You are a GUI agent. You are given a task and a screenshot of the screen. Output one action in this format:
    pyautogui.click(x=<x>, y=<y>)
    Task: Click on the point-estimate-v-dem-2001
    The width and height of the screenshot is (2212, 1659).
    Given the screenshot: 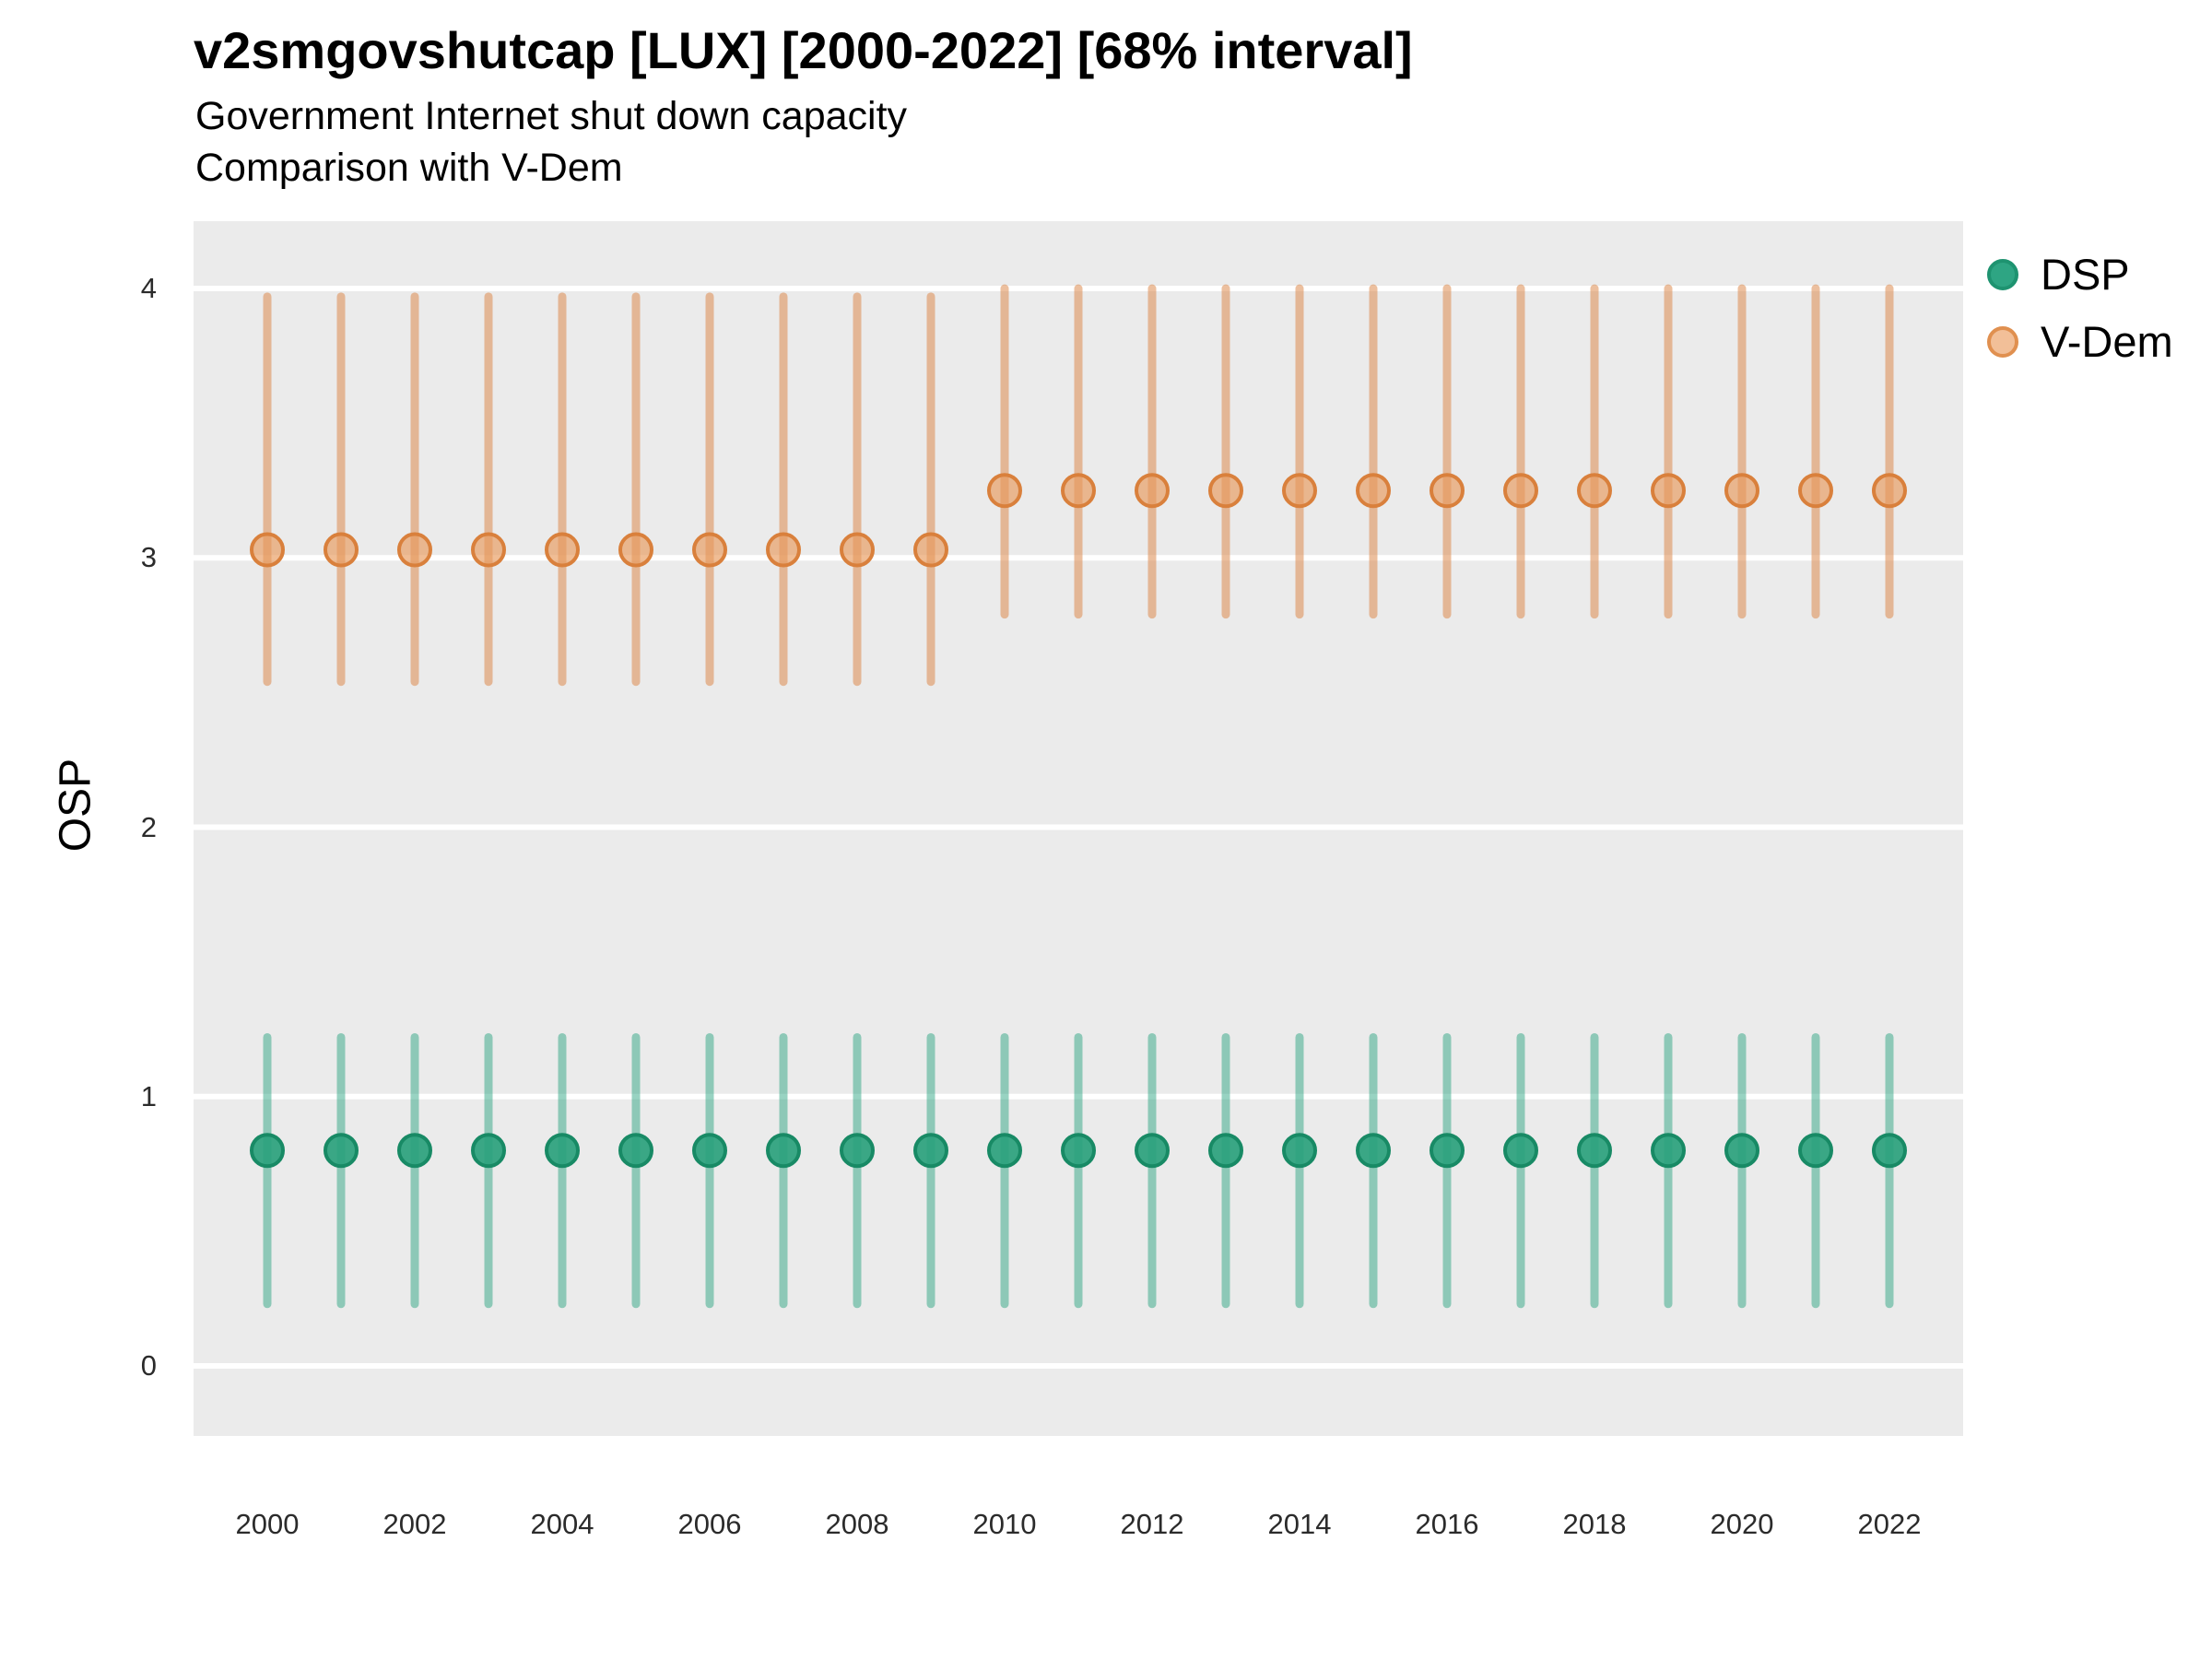 What is the action you would take?
    pyautogui.click(x=341, y=550)
    